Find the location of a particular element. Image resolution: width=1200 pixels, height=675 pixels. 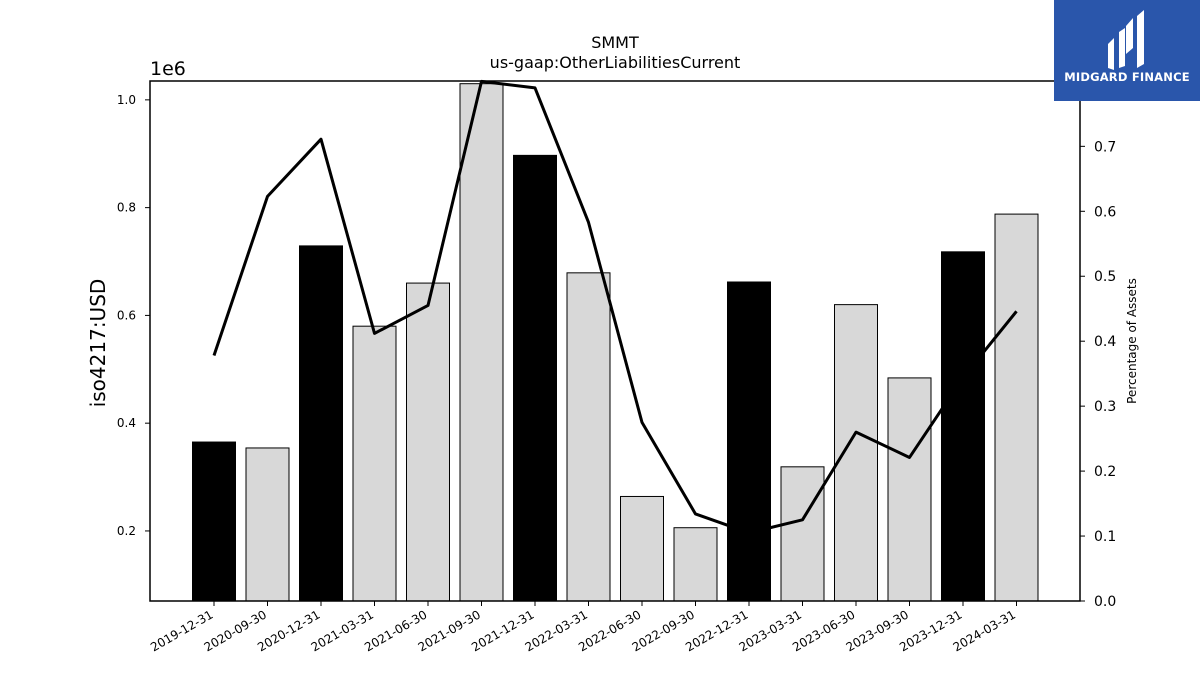

y2-tick-label: 0.4 is located at coordinates (1105, 342).